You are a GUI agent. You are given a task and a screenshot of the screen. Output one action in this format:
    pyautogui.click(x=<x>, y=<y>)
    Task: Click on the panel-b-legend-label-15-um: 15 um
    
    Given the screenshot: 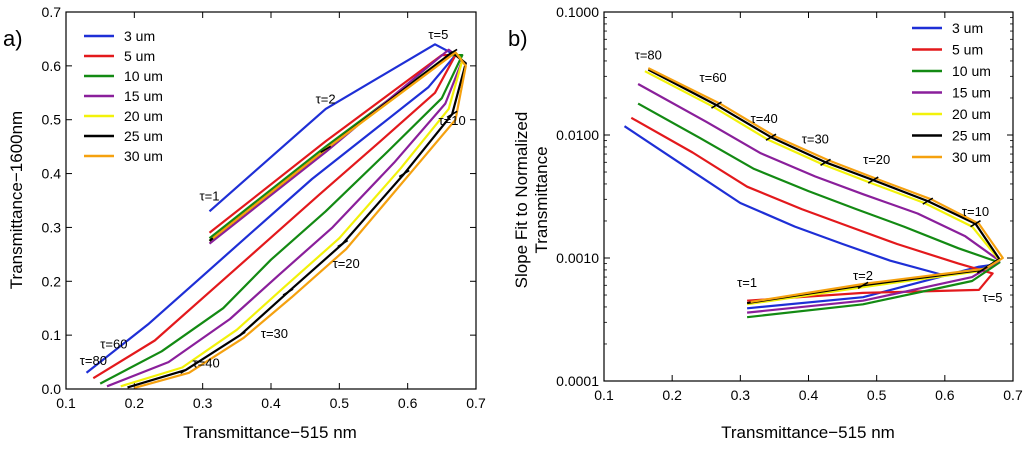 What is the action you would take?
    pyautogui.click(x=971, y=93)
    